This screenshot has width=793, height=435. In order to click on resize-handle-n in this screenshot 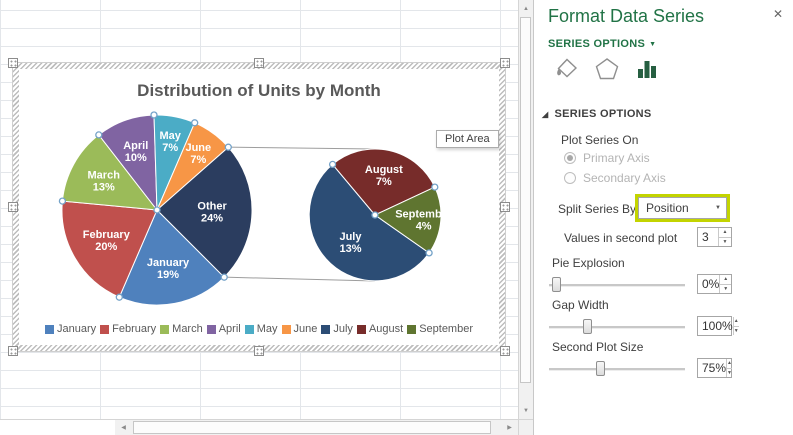, I will do `click(259, 63)`.